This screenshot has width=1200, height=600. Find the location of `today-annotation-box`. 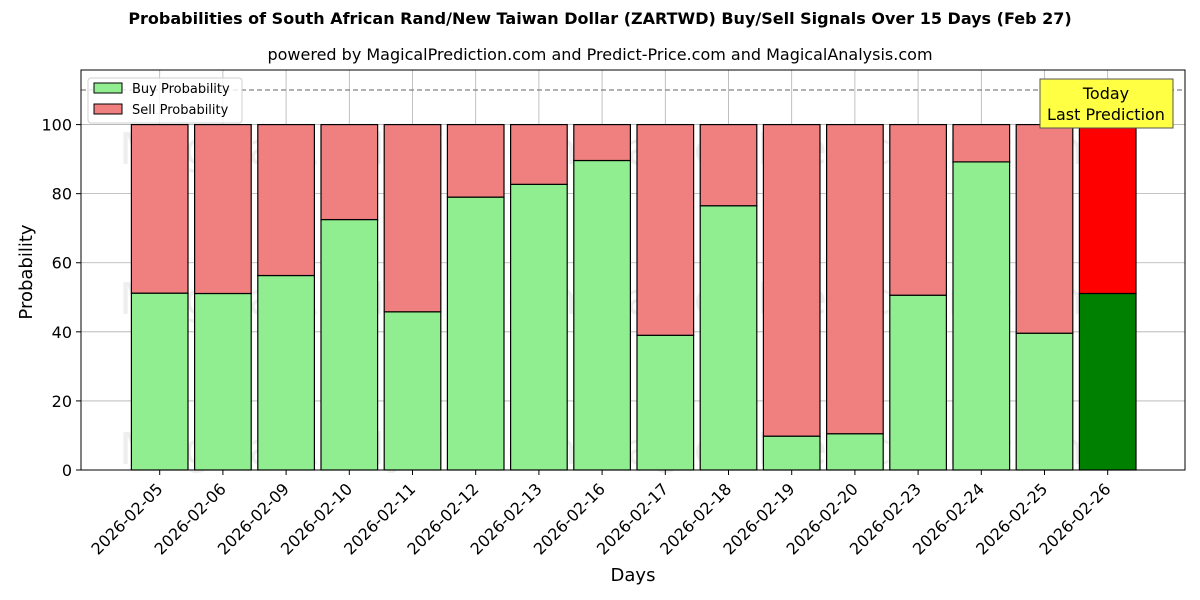

today-annotation-box is located at coordinates (1106, 103).